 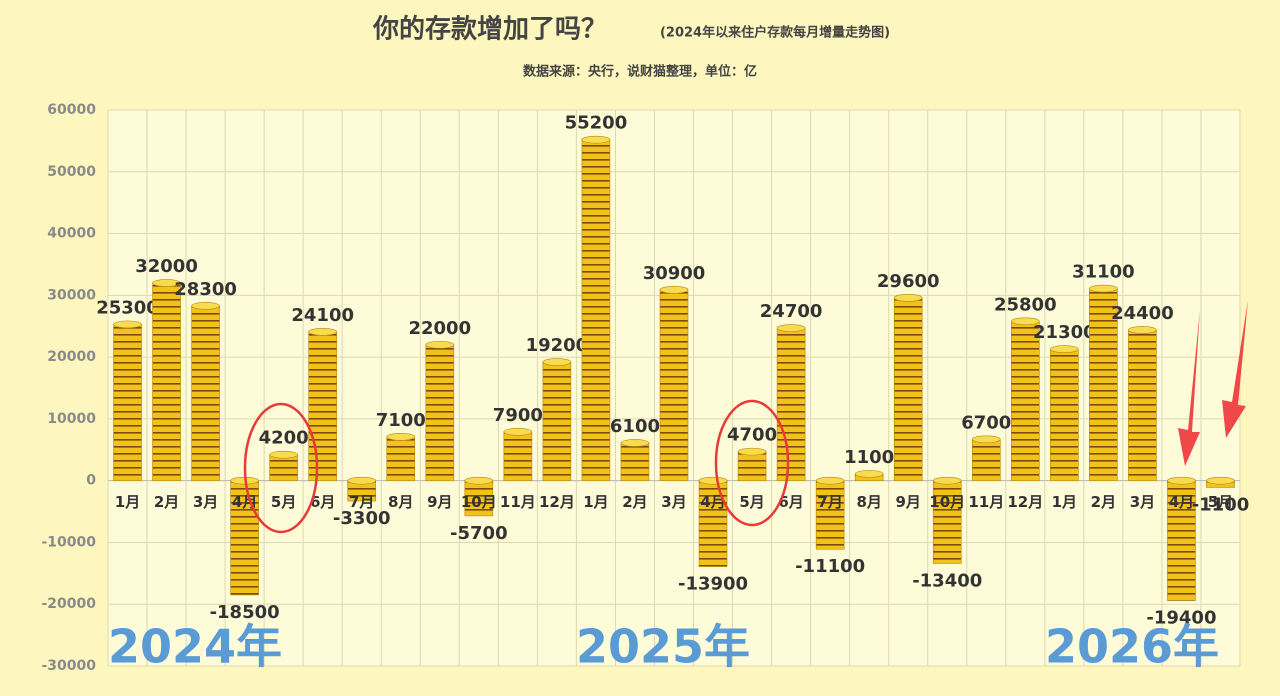 What do you see at coordinates (791, 311) in the screenshot?
I see `value-label: 24700` at bounding box center [791, 311].